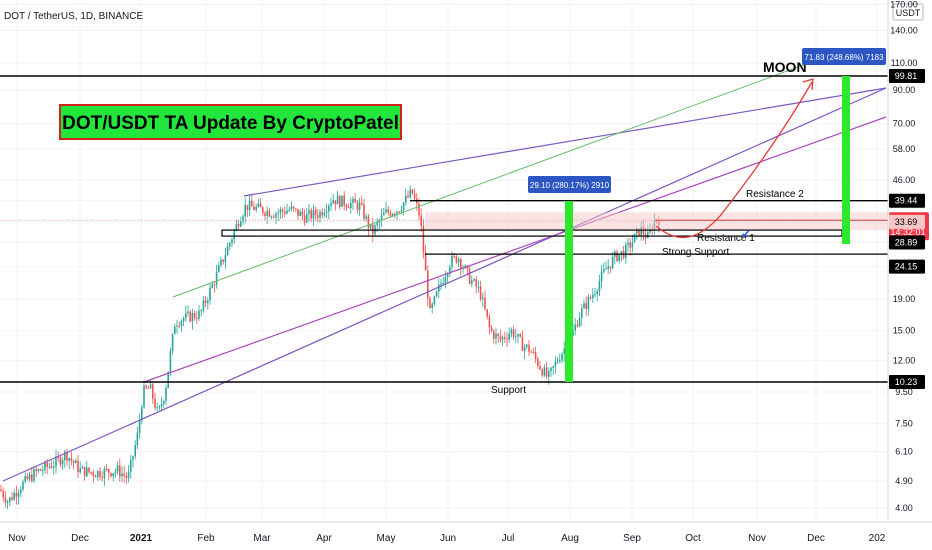 Image resolution: width=932 pixels, height=550 pixels. I want to click on strong-support-label: Strong Support, so click(695, 252).